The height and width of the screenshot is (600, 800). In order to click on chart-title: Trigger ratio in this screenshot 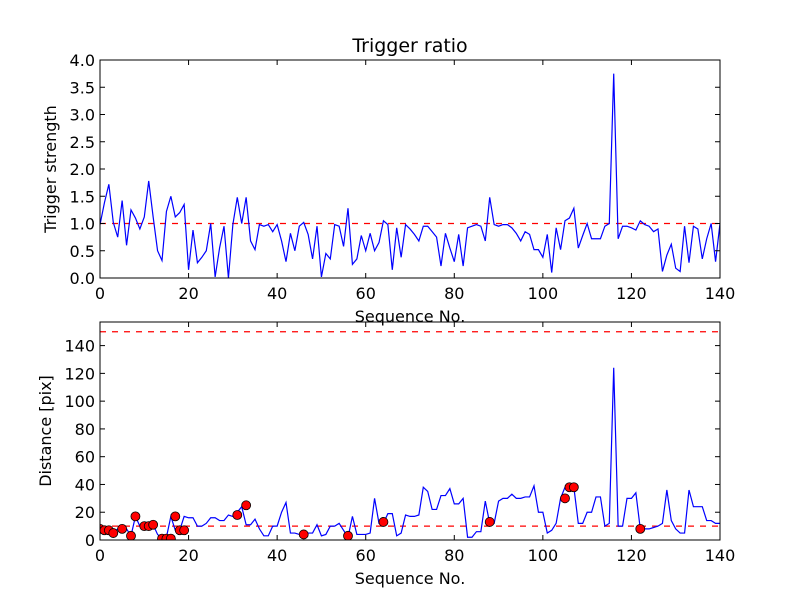, I will do `click(409, 46)`.